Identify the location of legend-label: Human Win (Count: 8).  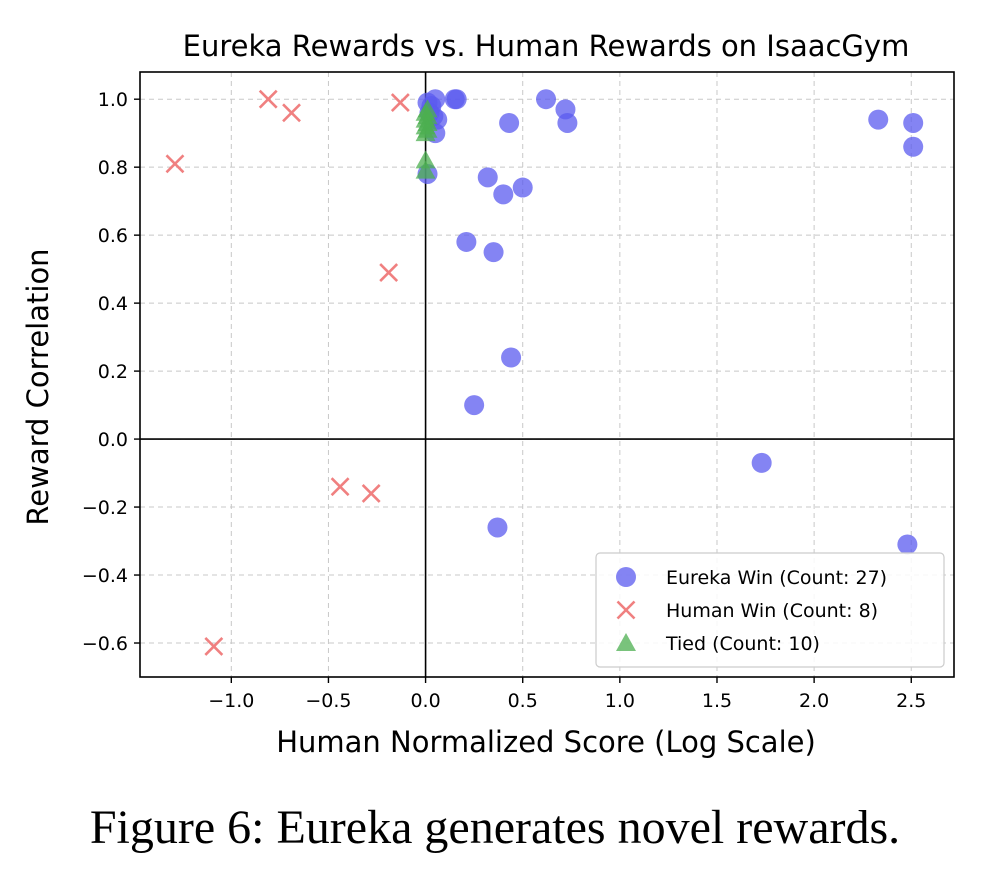
(772, 611).